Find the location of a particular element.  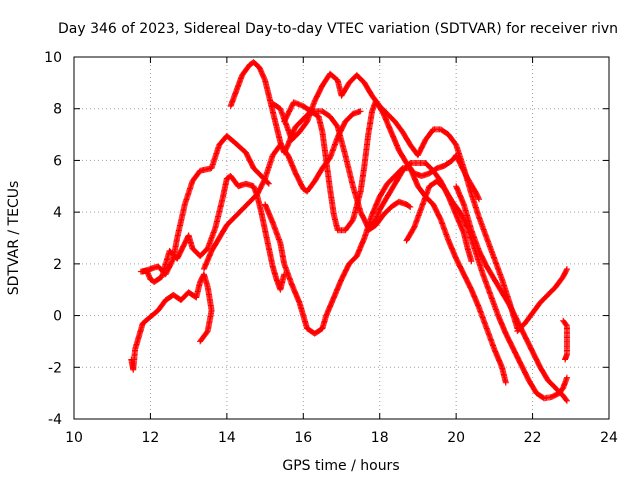

x-tick-label: 18 is located at coordinates (380, 438).